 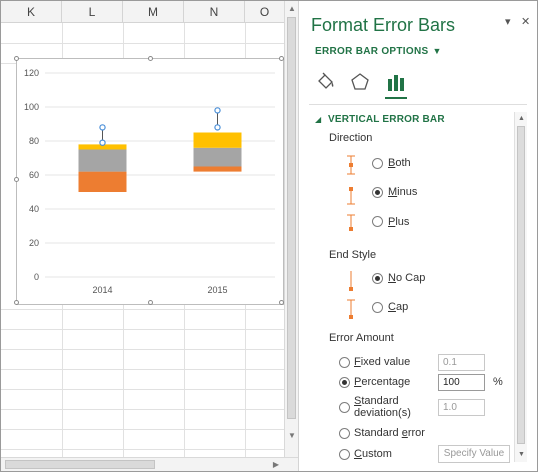 What do you see at coordinates (407, 278) in the screenshot?
I see `end-style-no-cap-label: No Cap` at bounding box center [407, 278].